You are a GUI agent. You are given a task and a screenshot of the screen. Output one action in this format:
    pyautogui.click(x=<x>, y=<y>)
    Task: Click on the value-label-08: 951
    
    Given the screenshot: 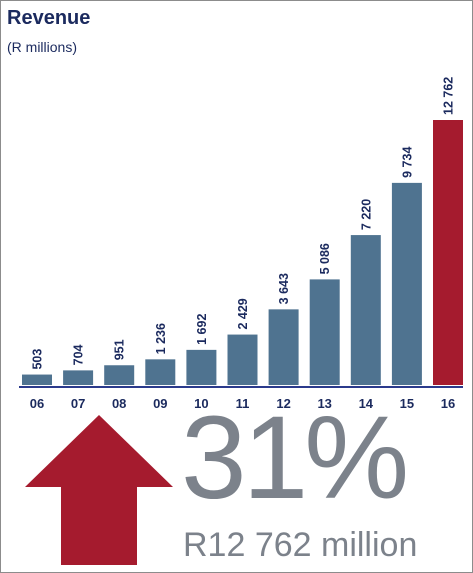 What is the action you would take?
    pyautogui.click(x=120, y=349)
    